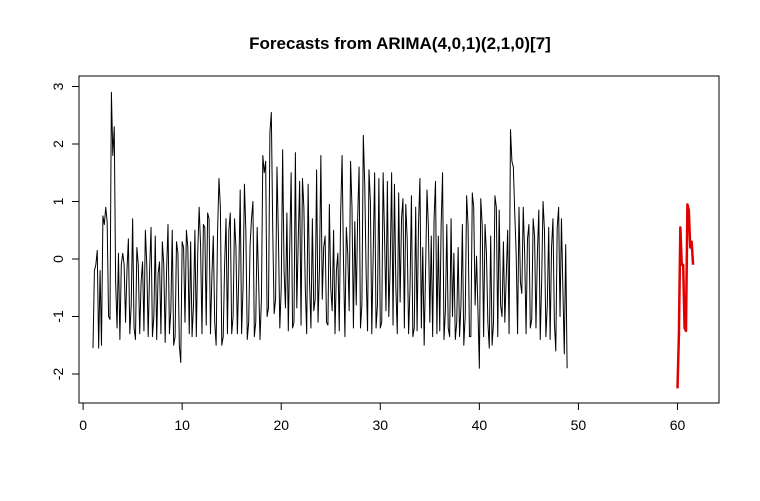 The width and height of the screenshot is (760, 501). Describe the element at coordinates (182, 425) in the screenshot. I see `x-tick-label: 10` at that location.